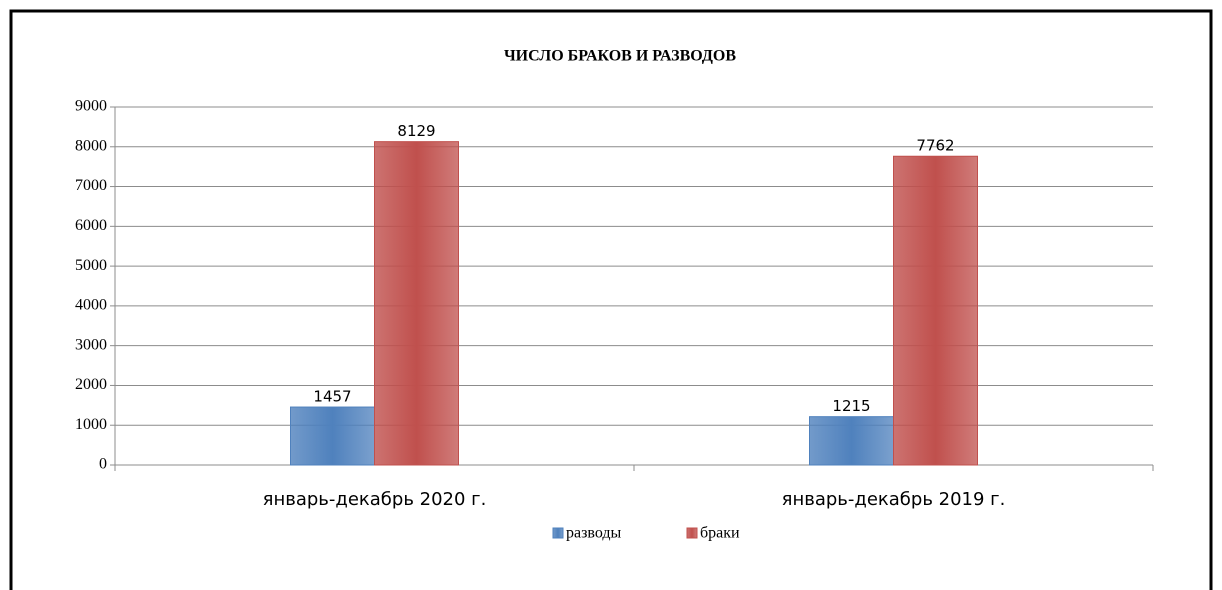  What do you see at coordinates (91, 145) in the screenshot?
I see `y-tick-label: 8000` at bounding box center [91, 145].